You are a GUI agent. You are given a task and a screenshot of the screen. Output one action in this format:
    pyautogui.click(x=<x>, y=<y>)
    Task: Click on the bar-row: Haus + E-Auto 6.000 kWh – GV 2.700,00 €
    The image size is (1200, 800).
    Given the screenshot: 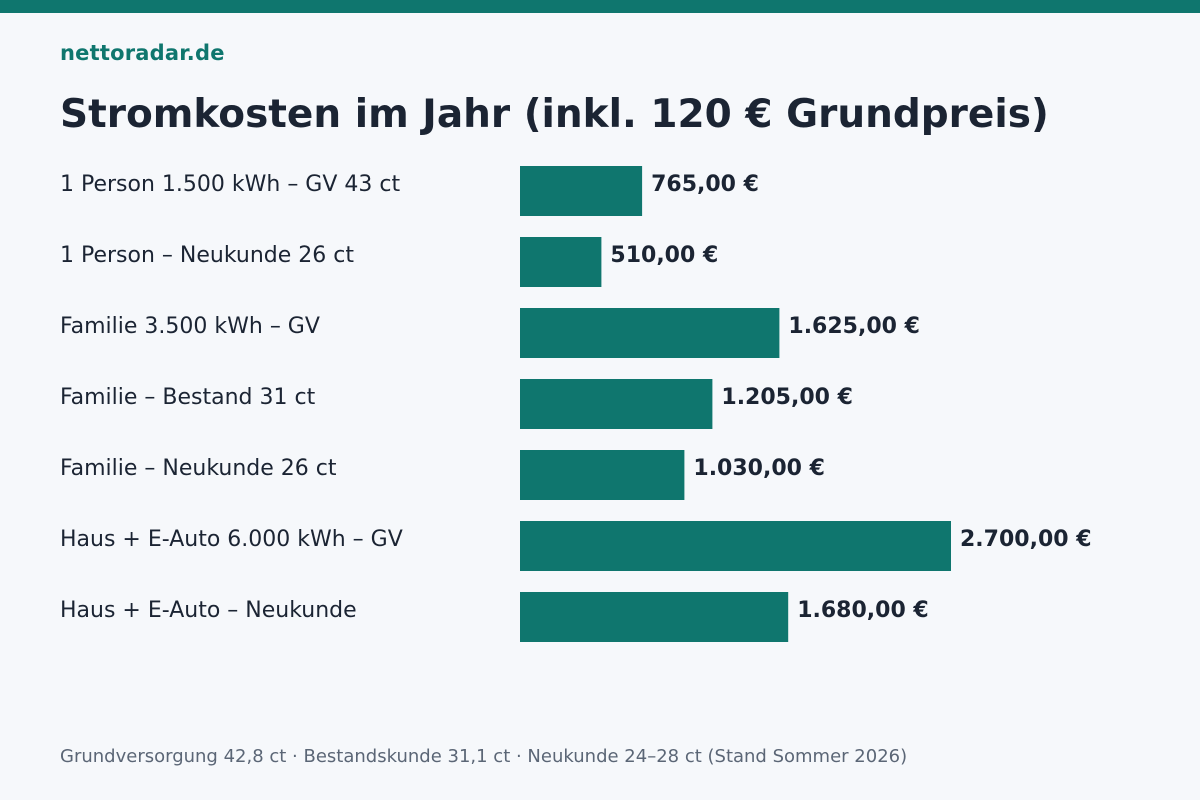 What is the action you would take?
    pyautogui.click(x=576, y=546)
    